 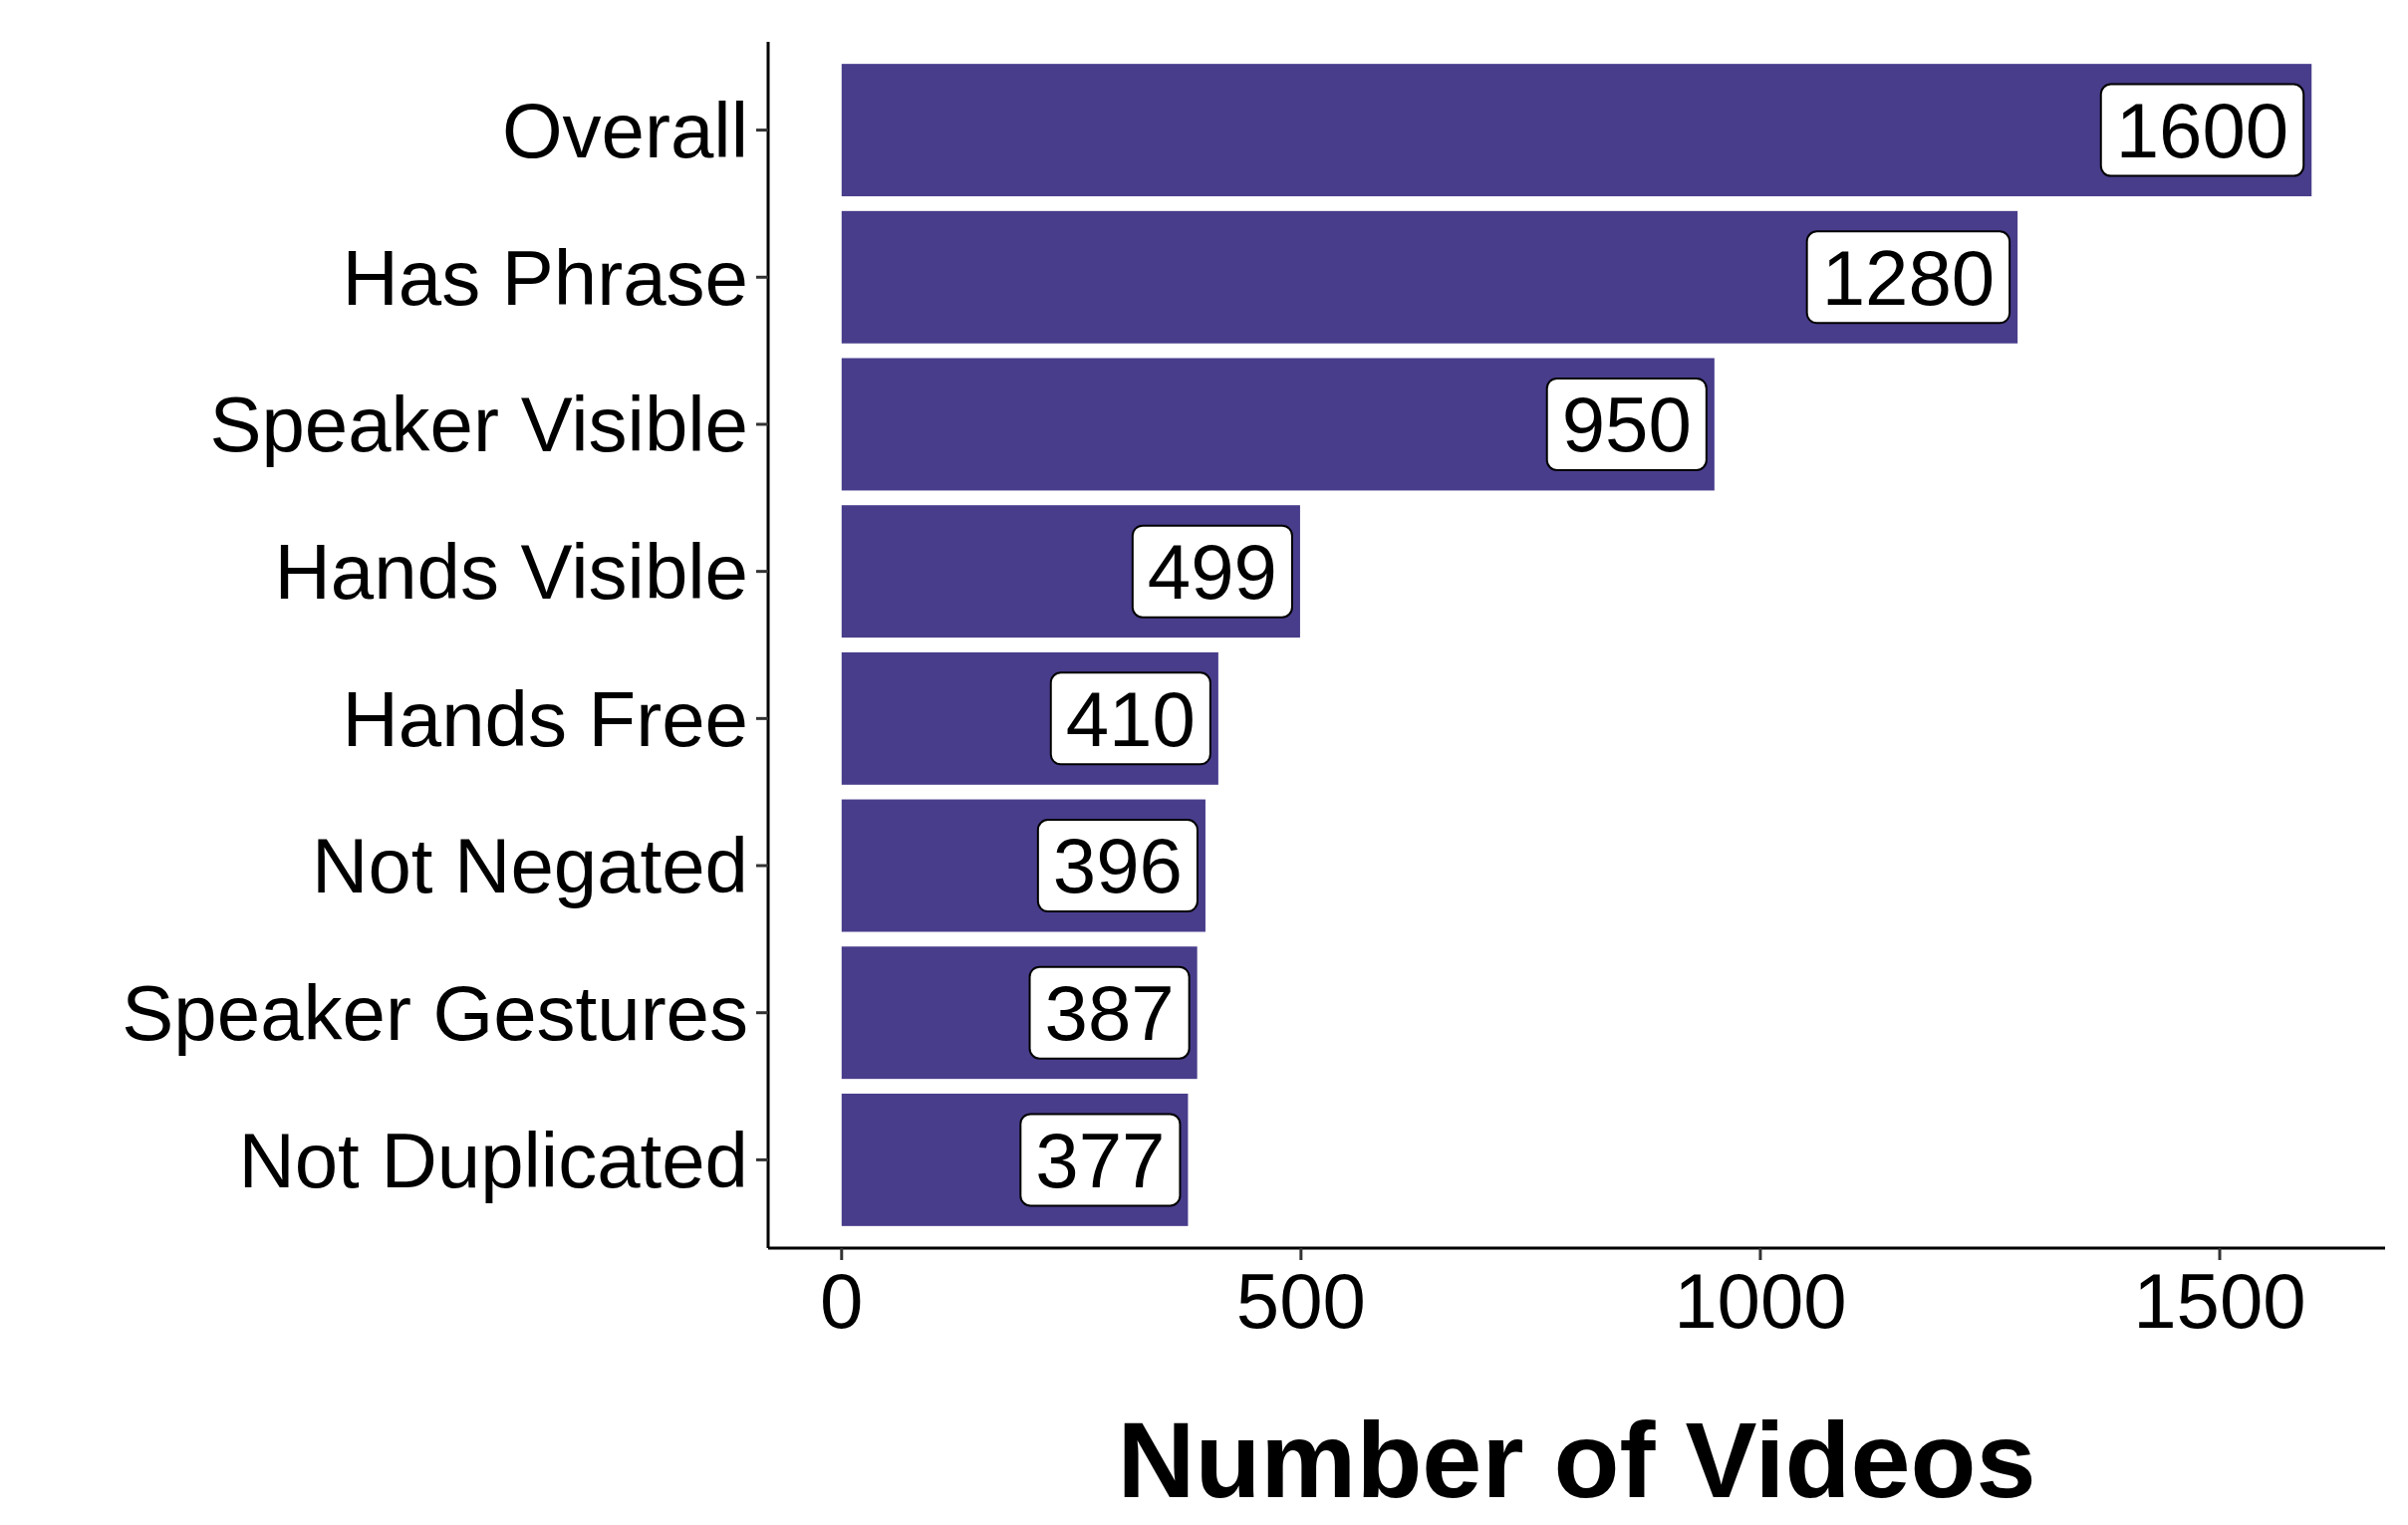 What do you see at coordinates (1100, 1160) in the screenshot?
I see `data-label: 377` at bounding box center [1100, 1160].